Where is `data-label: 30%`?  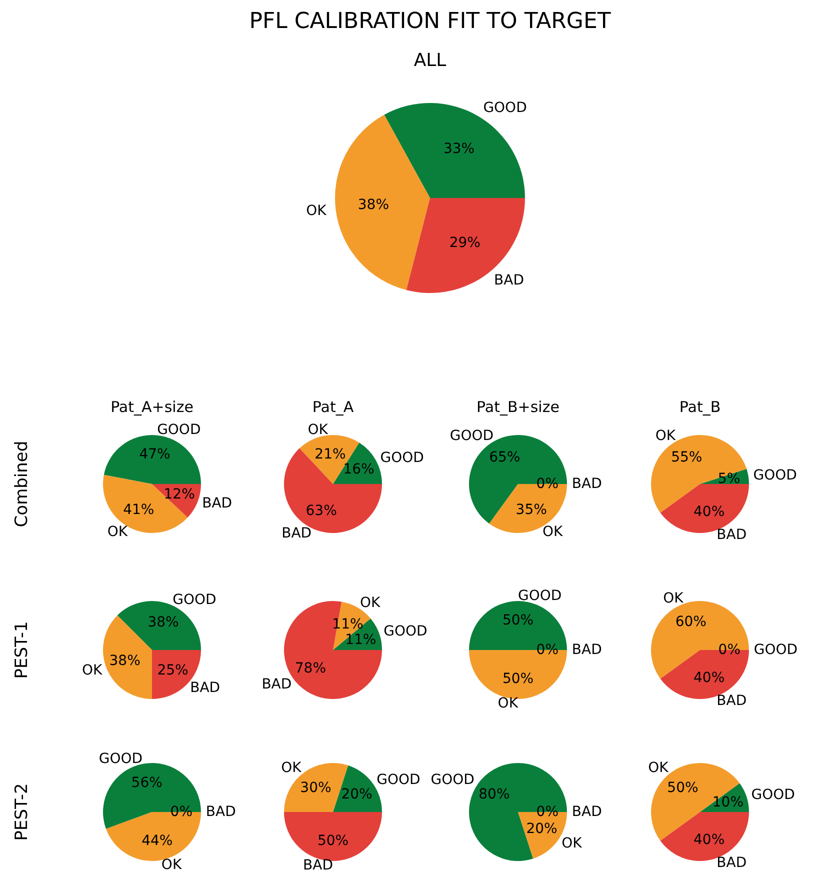 data-label: 30% is located at coordinates (316, 788).